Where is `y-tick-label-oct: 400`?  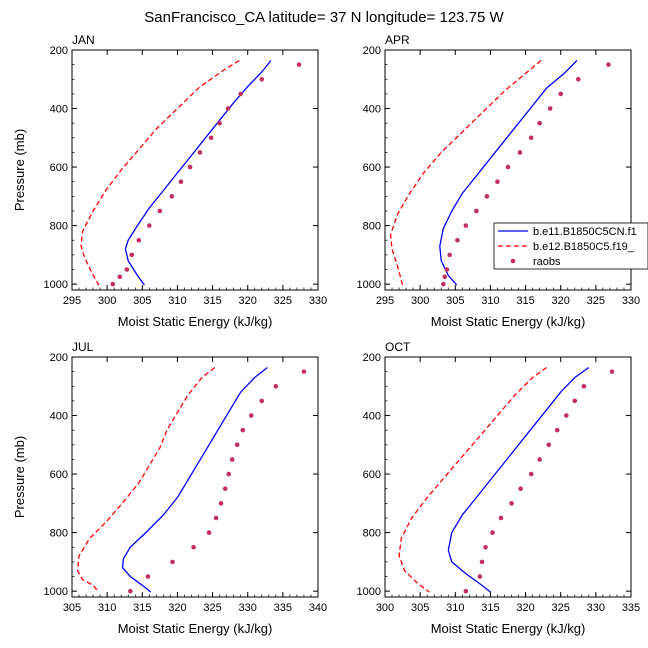
y-tick-label-oct: 400 is located at coordinates (372, 417).